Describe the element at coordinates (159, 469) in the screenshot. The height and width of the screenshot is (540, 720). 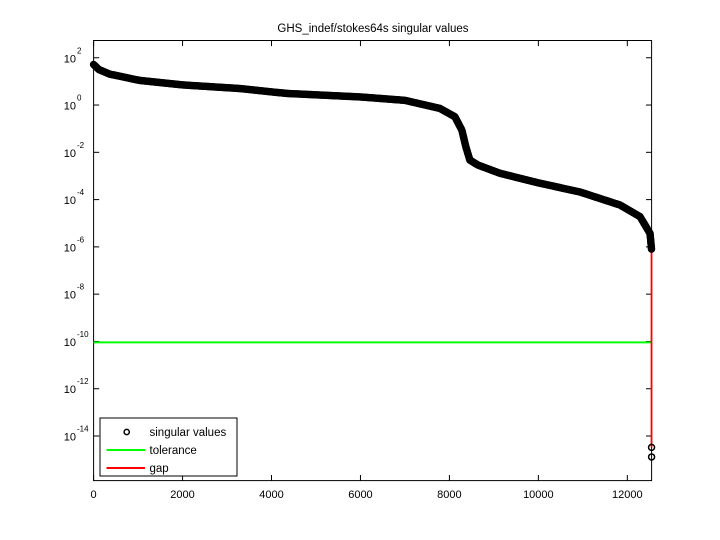
I see `legend-label: gap` at that location.